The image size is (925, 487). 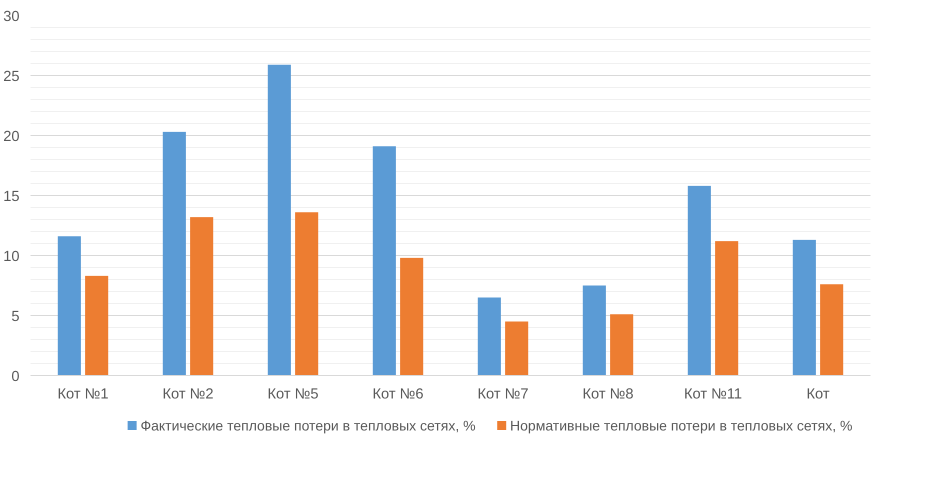 I want to click on y-tick-label: 15, so click(x=11, y=197).